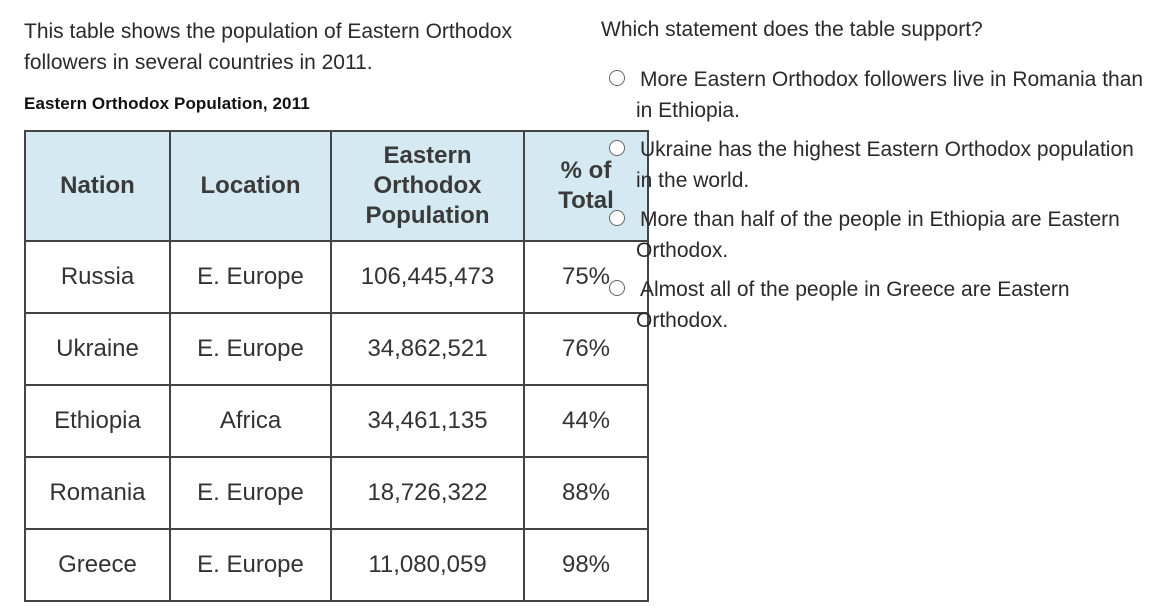  I want to click on table-title: Eastern Orthodox Population, 2011, so click(167, 103).